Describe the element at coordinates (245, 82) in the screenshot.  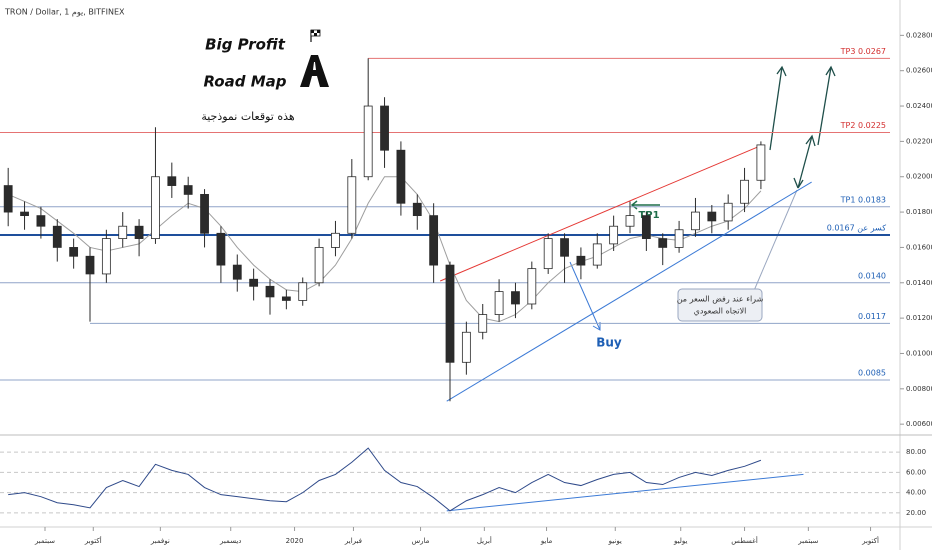
I see `subline: Road Map` at that location.